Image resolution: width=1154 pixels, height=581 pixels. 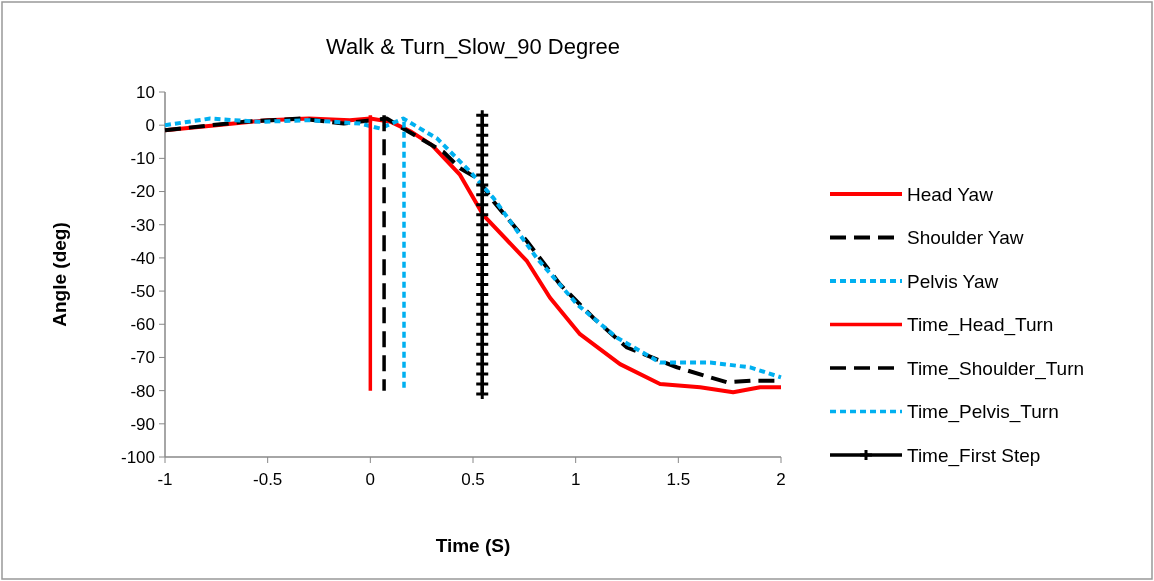 What do you see at coordinates (965, 238) in the screenshot?
I see `legend-label: Shoulder Yaw` at bounding box center [965, 238].